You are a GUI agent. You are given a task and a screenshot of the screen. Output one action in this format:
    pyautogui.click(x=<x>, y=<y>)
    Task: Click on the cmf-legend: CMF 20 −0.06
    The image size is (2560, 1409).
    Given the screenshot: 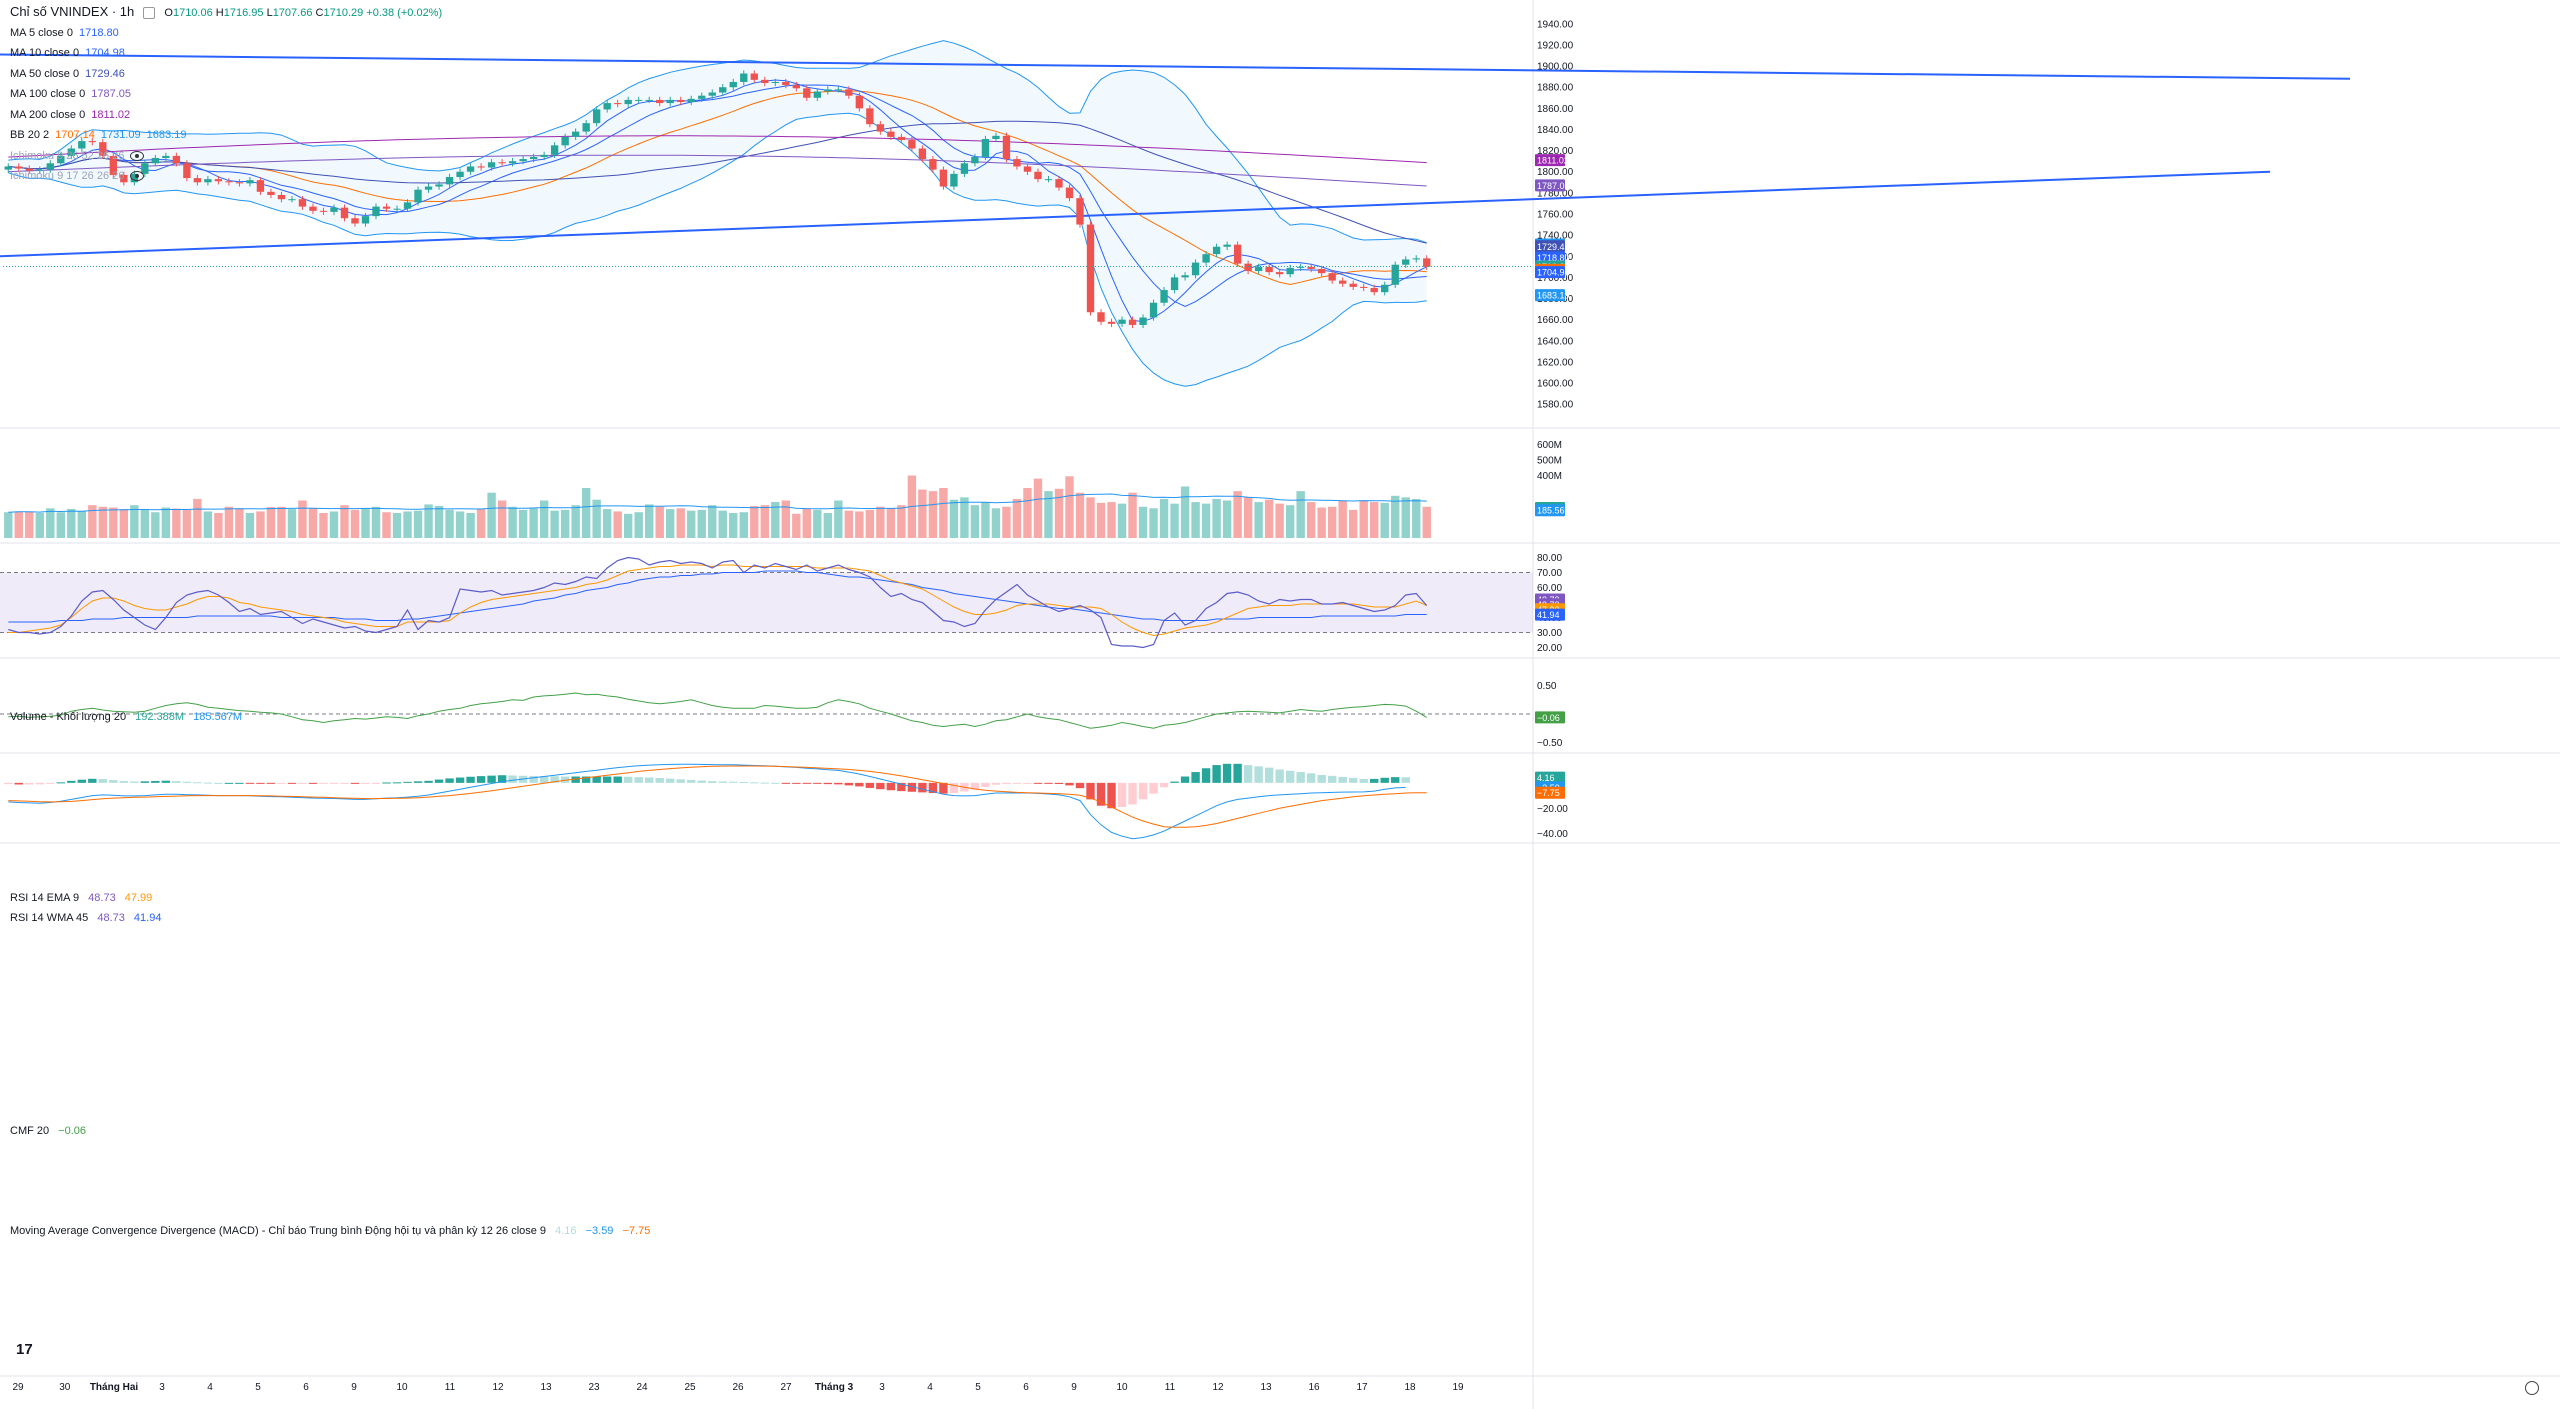 What is the action you would take?
    pyautogui.click(x=48, y=1131)
    